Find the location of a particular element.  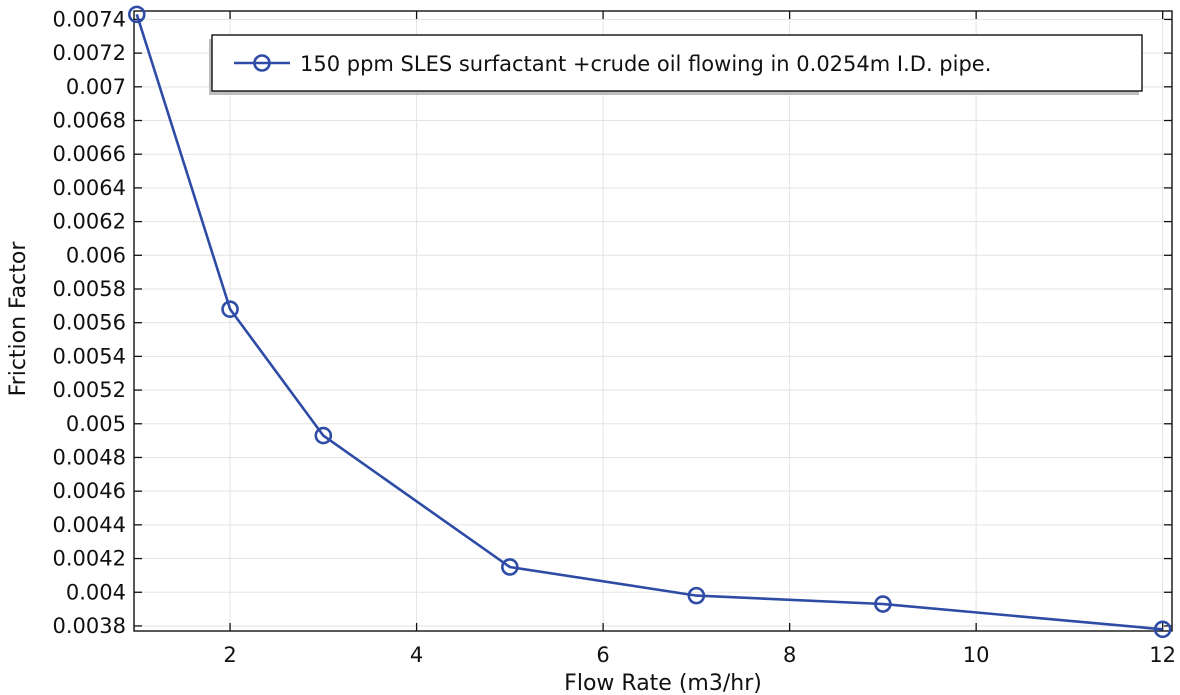

y-tick-label: 0.0064 is located at coordinates (89, 188).